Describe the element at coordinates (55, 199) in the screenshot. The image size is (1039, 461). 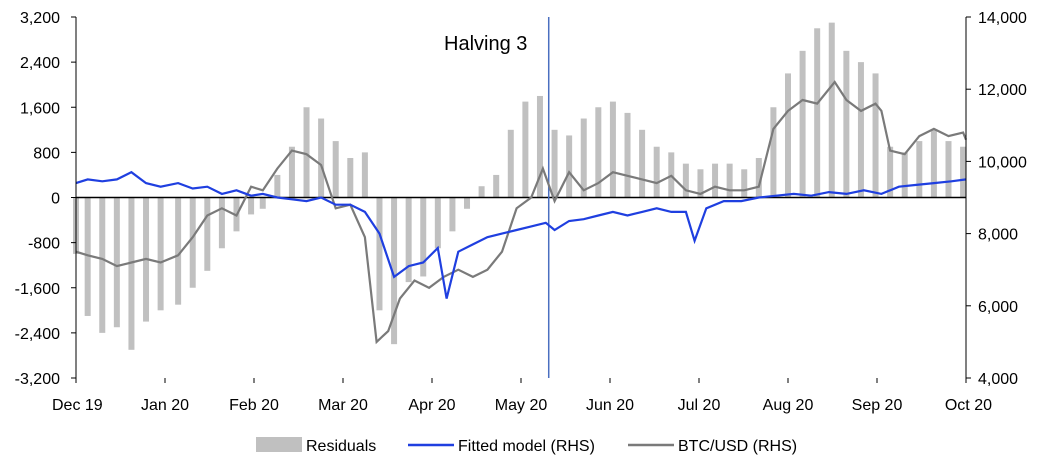
I see `left-tick-label: 0` at that location.